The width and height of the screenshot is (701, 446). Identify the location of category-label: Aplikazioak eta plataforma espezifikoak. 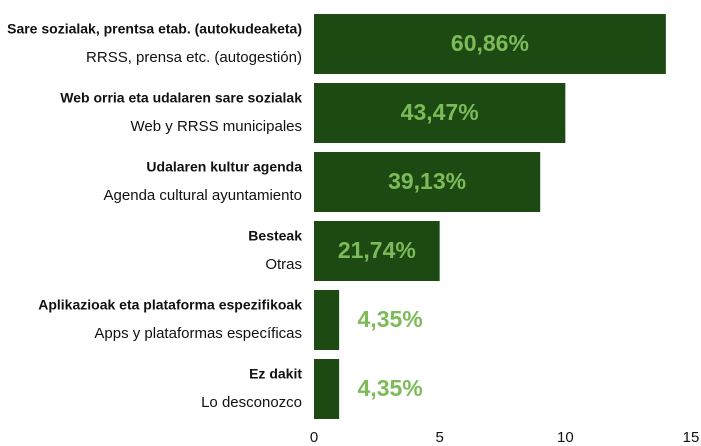
(170, 305).